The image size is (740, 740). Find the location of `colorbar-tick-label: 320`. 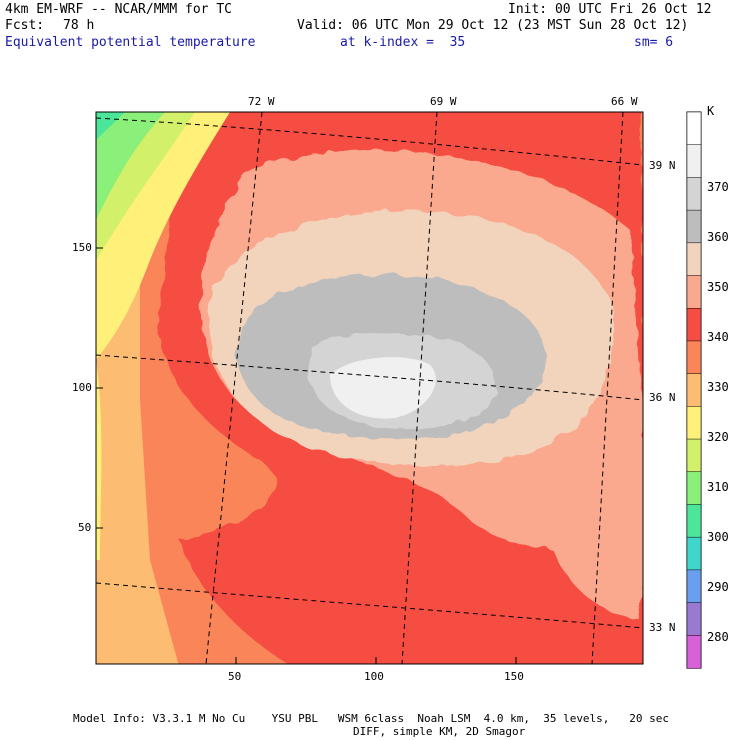

colorbar-tick-label: 320 is located at coordinates (718, 437).